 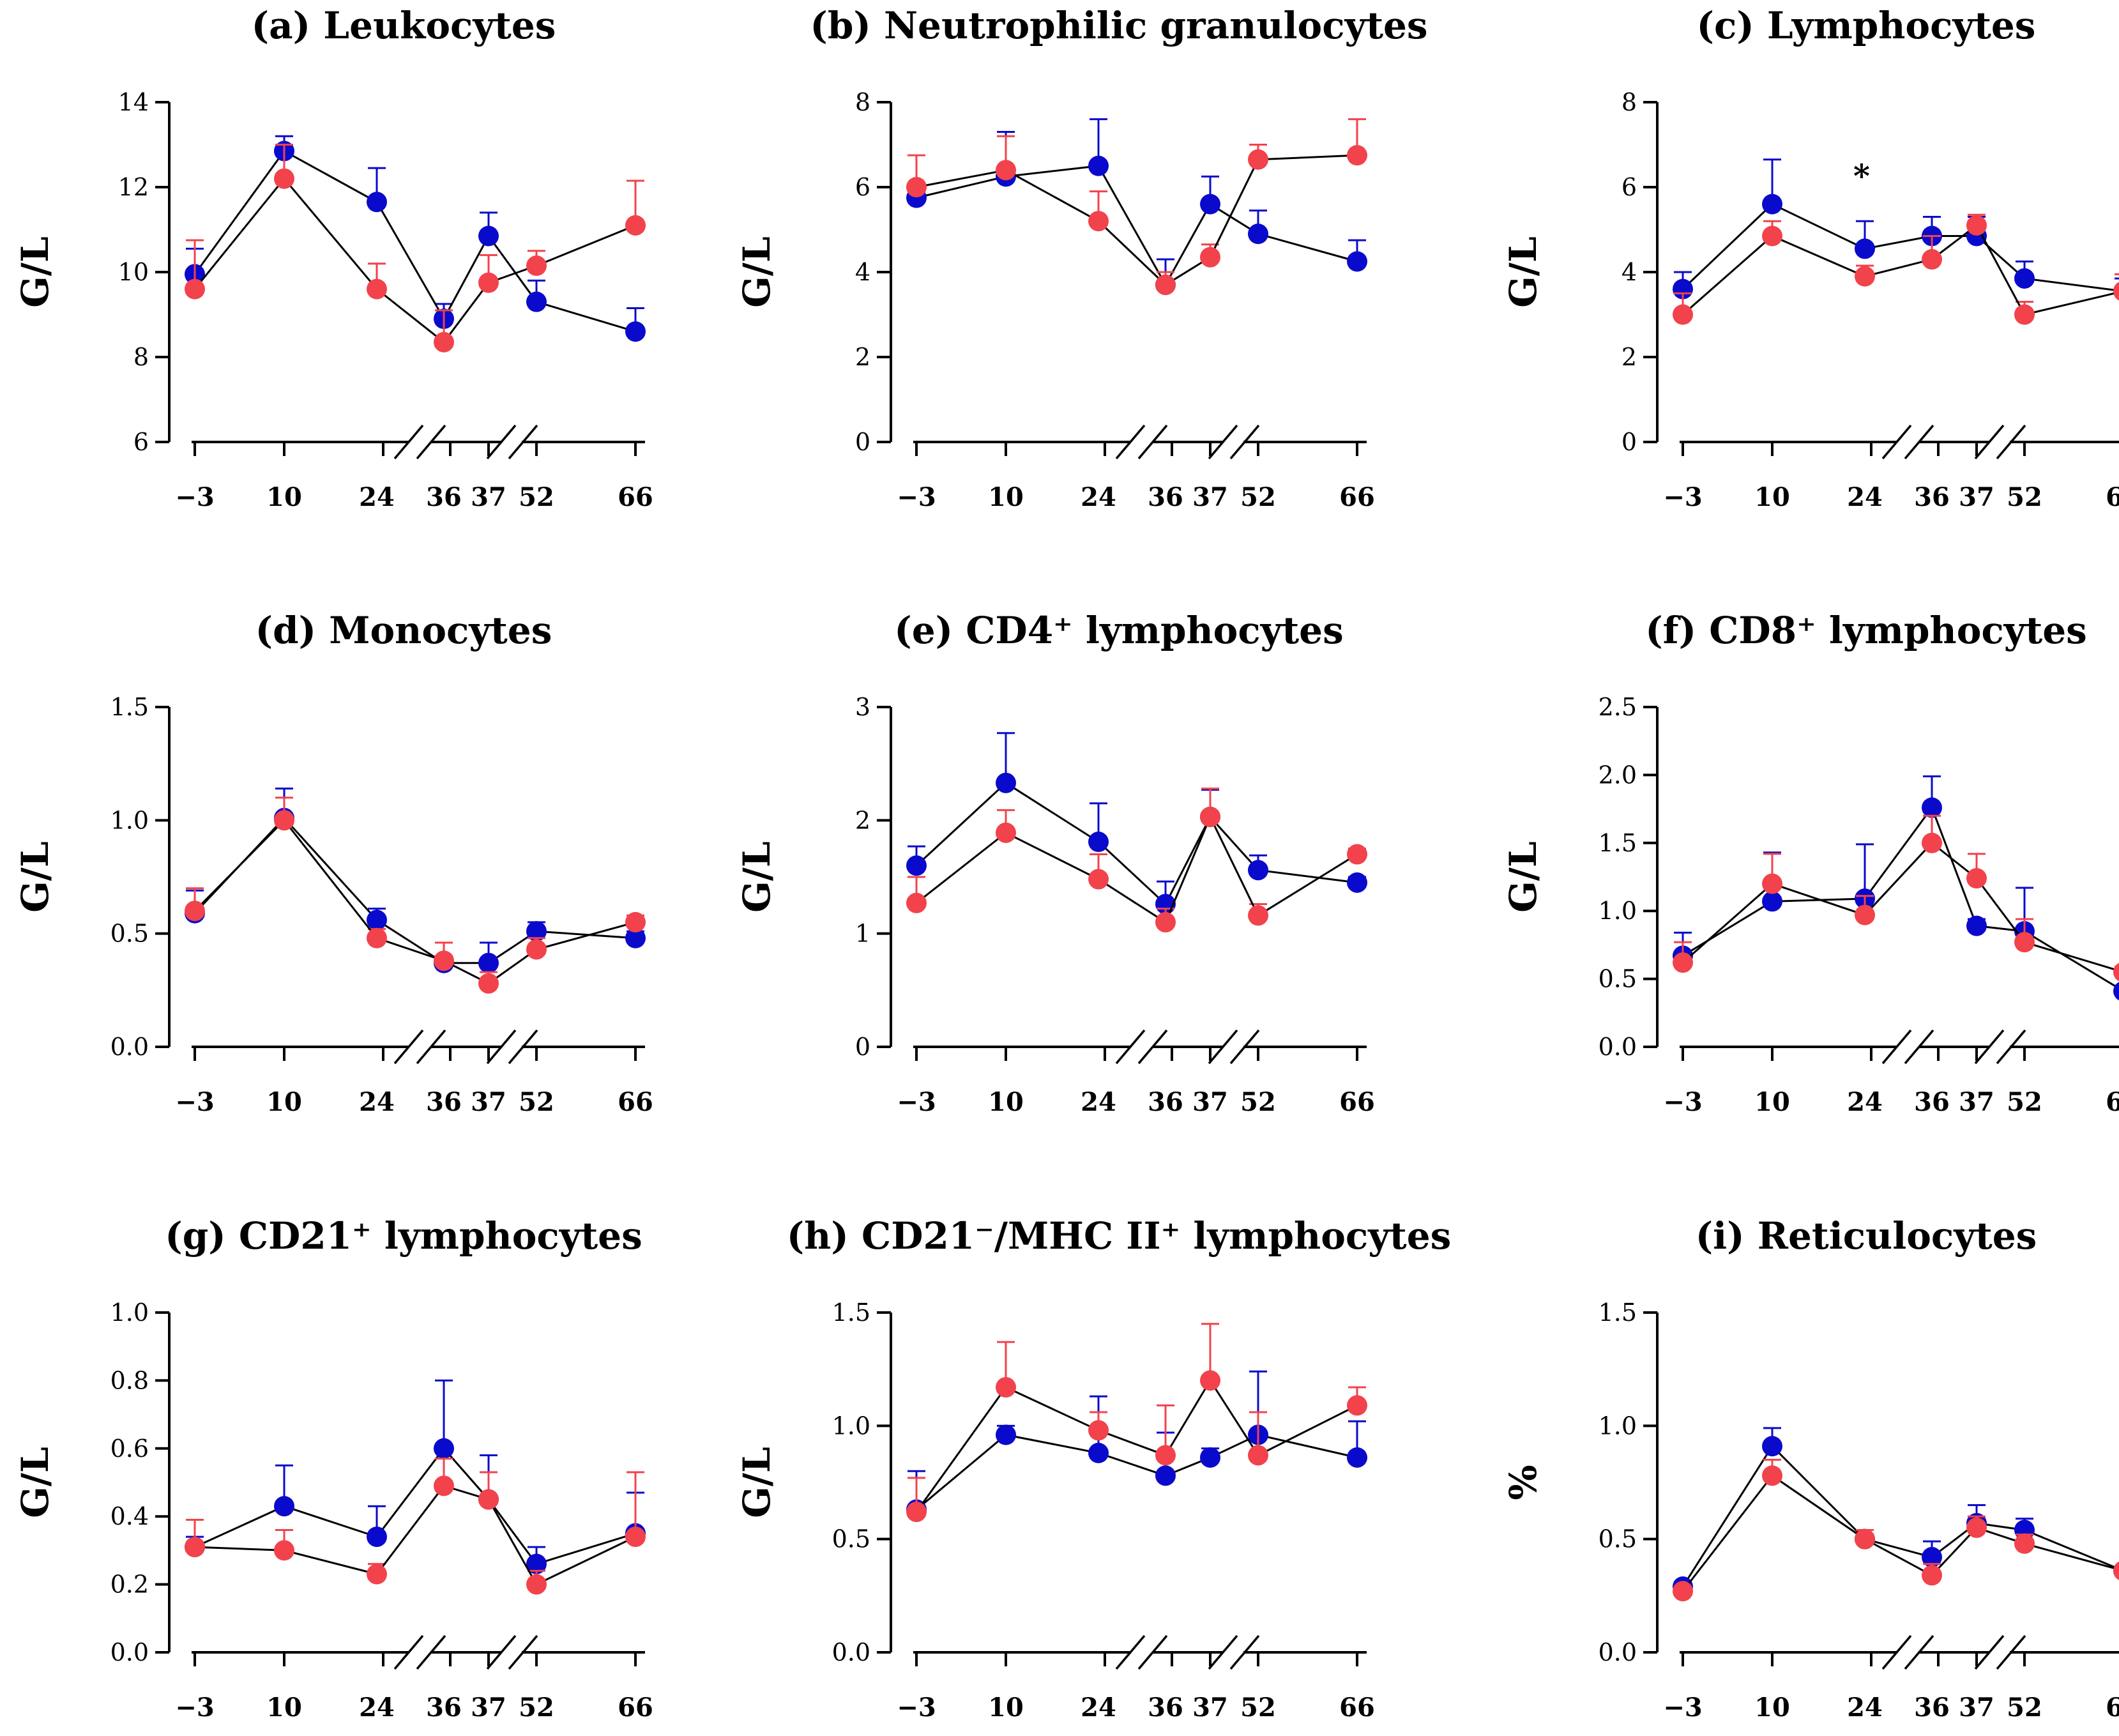 I want to click on panel-title: (e) CD4⁺ lymphocytes, so click(x=1118, y=630).